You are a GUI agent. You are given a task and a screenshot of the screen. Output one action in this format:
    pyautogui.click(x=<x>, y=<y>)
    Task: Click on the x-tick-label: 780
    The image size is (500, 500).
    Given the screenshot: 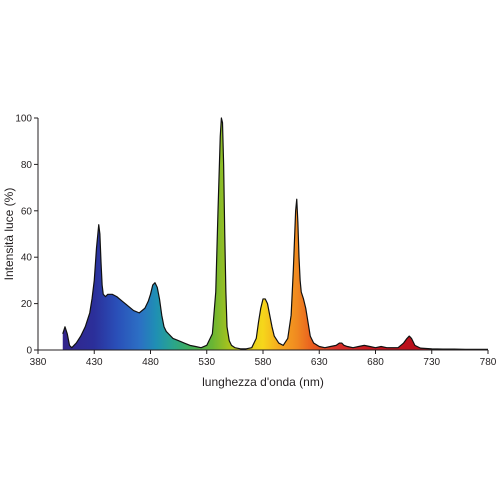 What is the action you would take?
    pyautogui.click(x=488, y=362)
    